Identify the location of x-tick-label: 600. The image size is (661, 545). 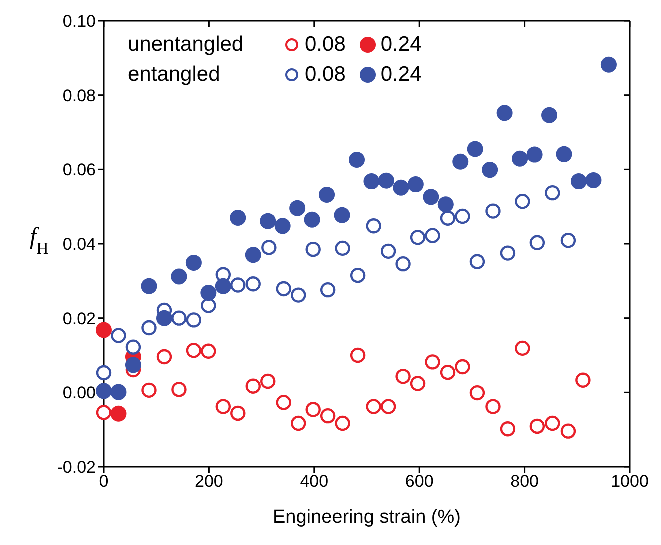
(419, 482).